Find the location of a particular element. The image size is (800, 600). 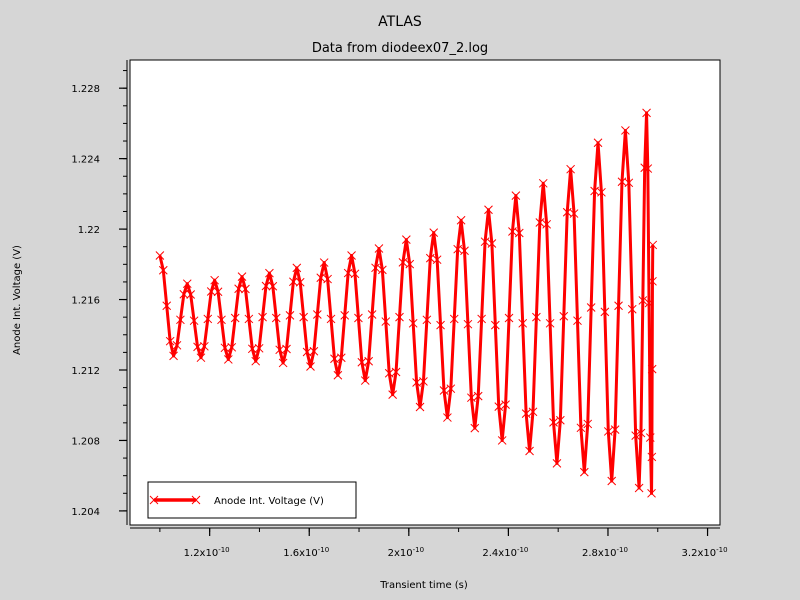

y-axis: 1.204 1.208 1.212 1.216 1.22 1.224 1.228 is located at coordinates (99, 292).